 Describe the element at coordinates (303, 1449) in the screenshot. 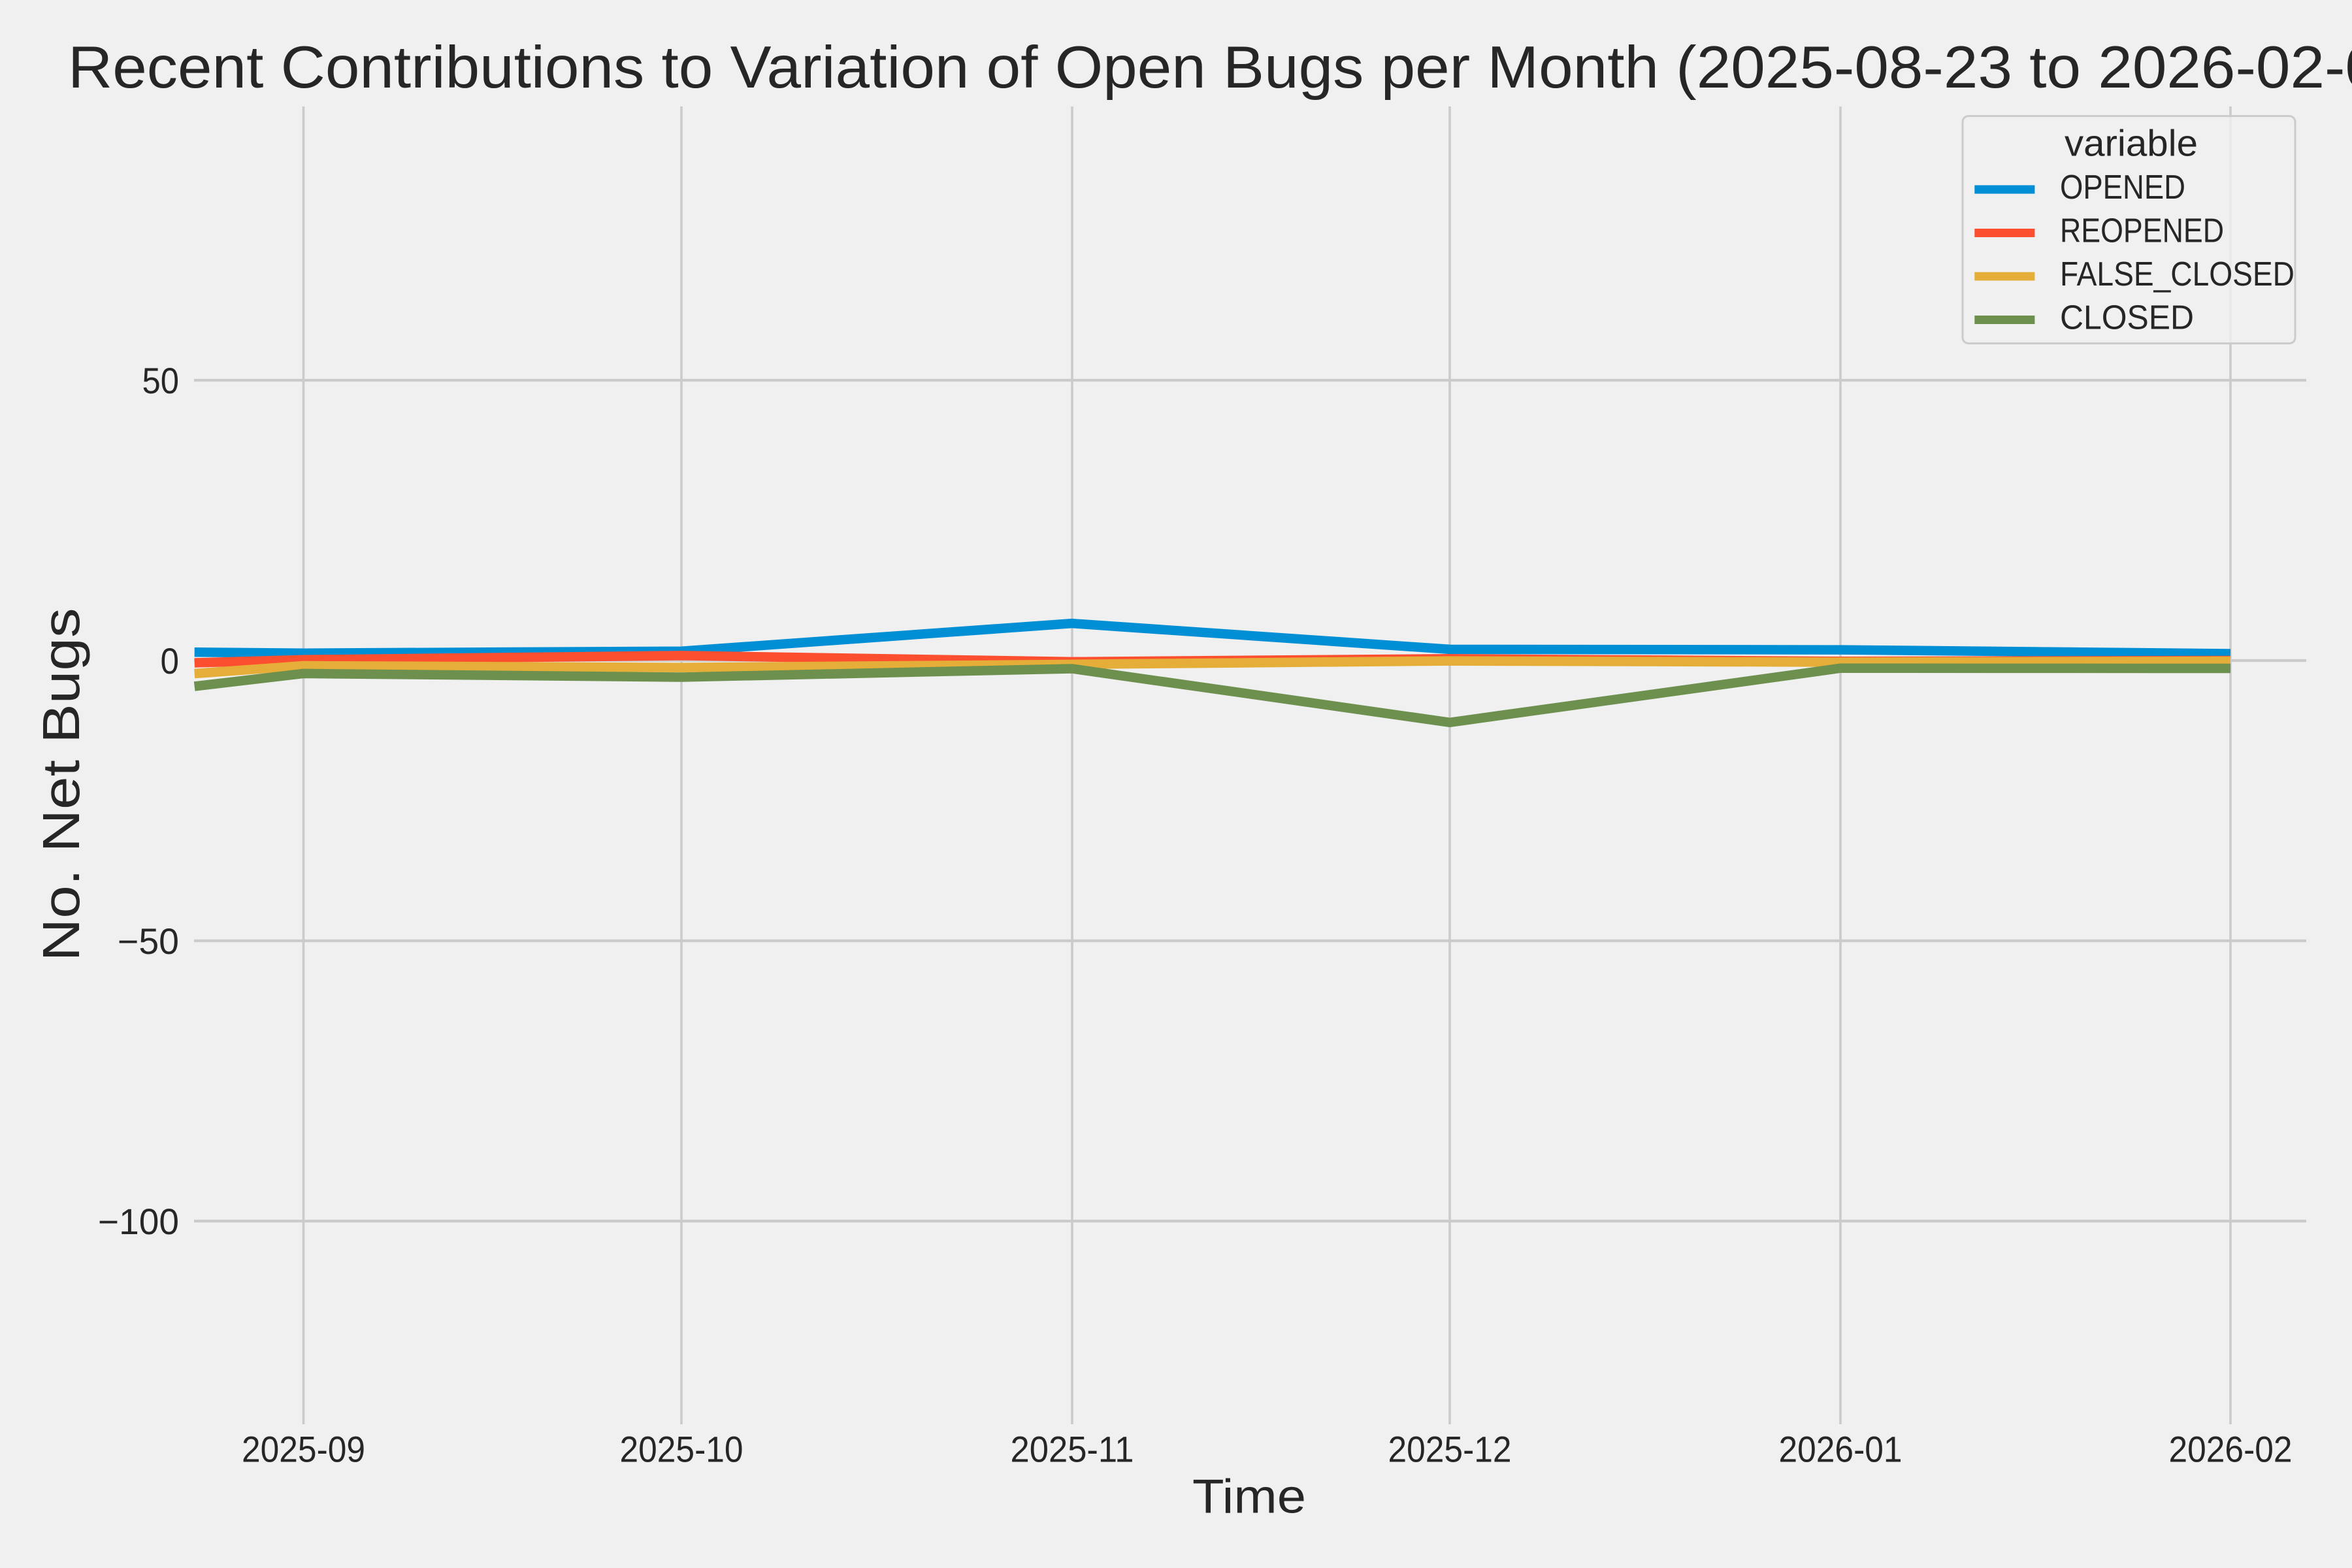

I see `svg-text: 2025-09` at that location.